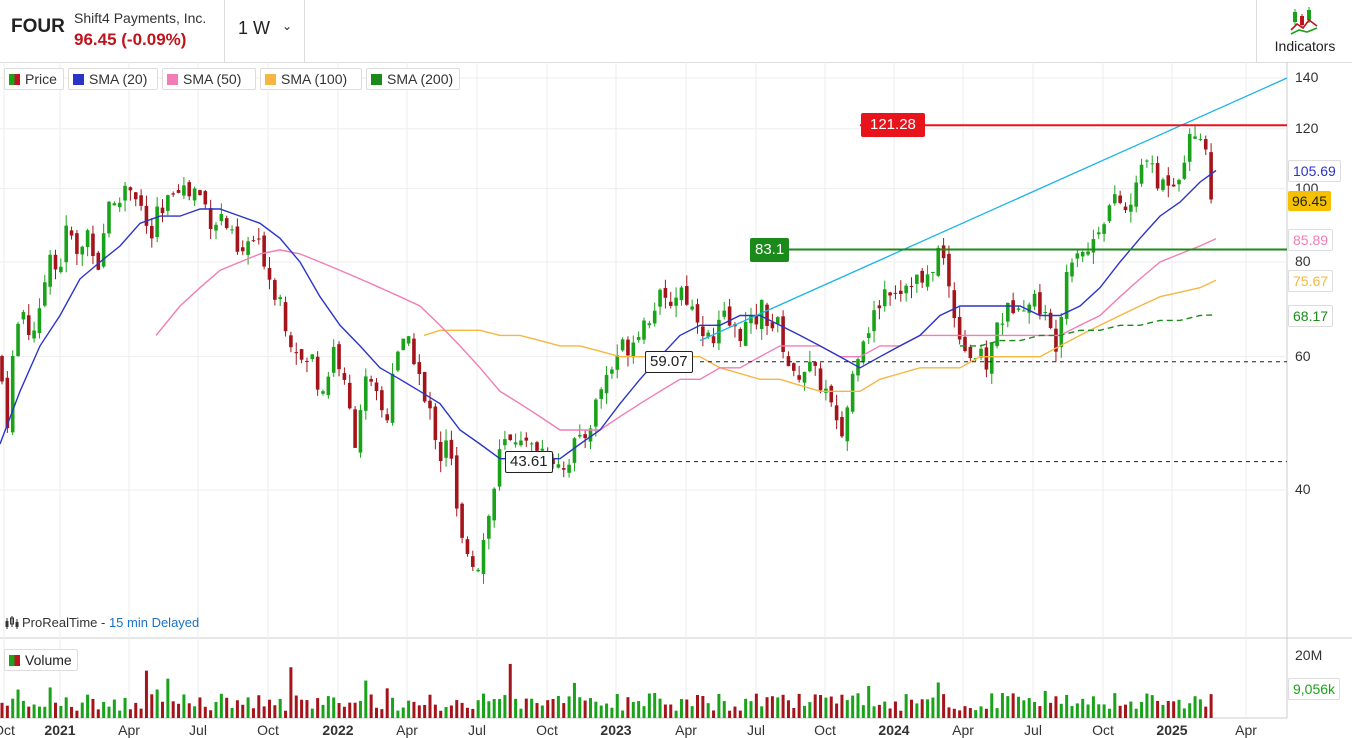 The height and width of the screenshot is (738, 1352). What do you see at coordinates (34, 79) in the screenshot?
I see `legend-item: Price` at bounding box center [34, 79].